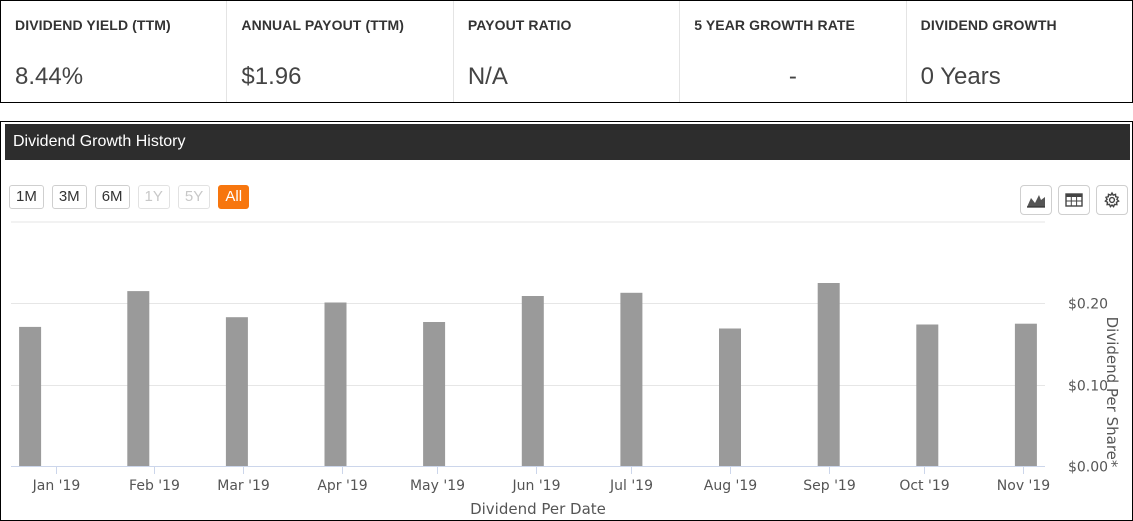 This screenshot has height=521, width=1133. Describe the element at coordinates (567, 142) in the screenshot. I see `panel-title: Dividend Growth History` at that location.